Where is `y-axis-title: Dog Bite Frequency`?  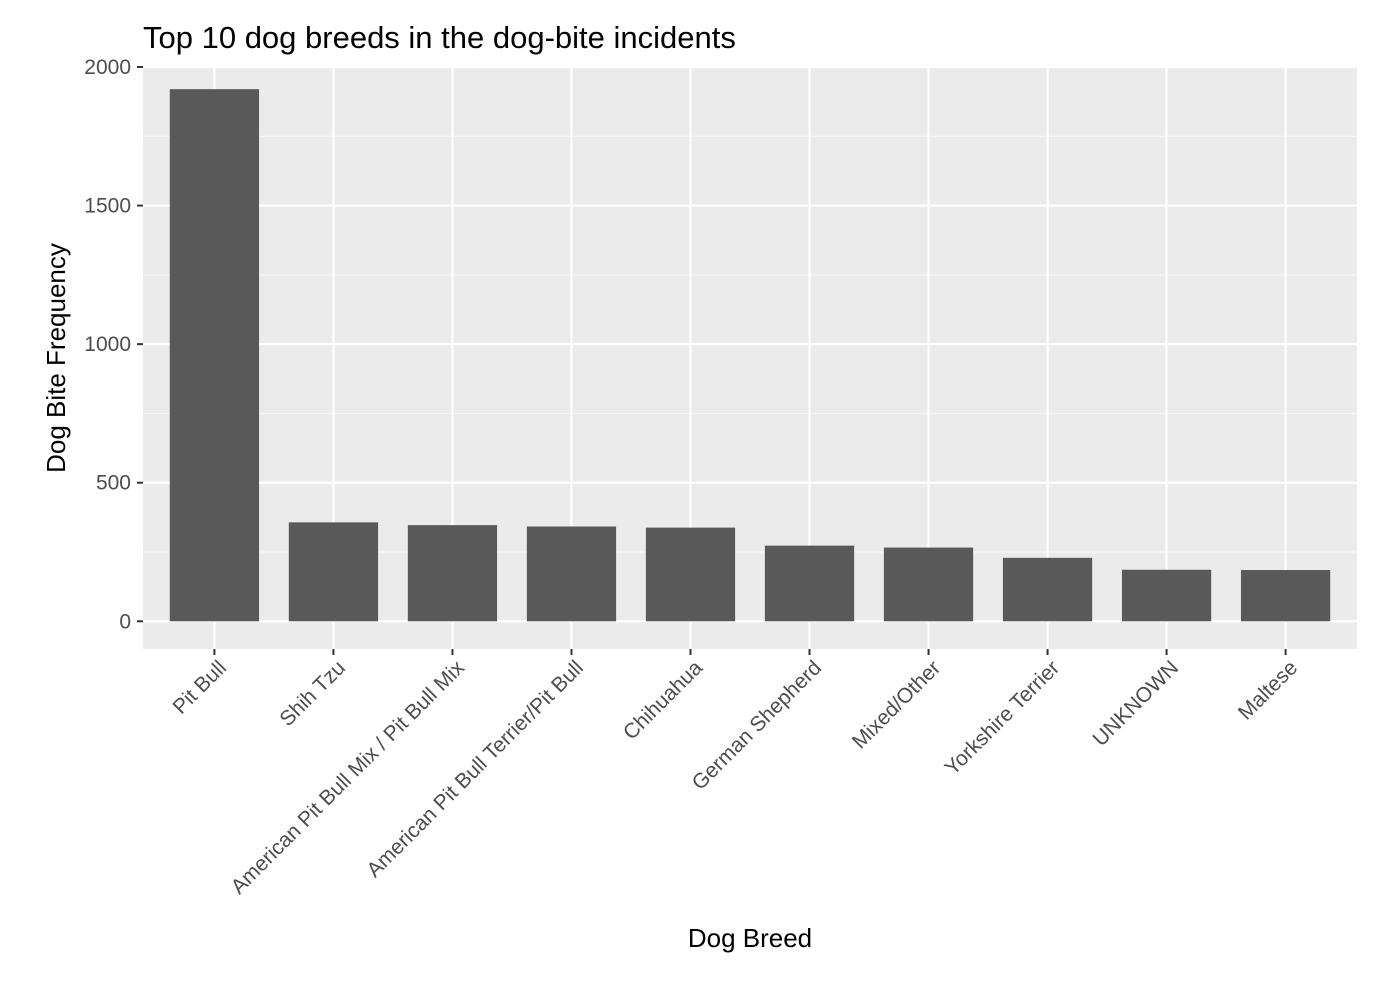
y-axis-title: Dog Bite Frequency is located at coordinates (56, 358).